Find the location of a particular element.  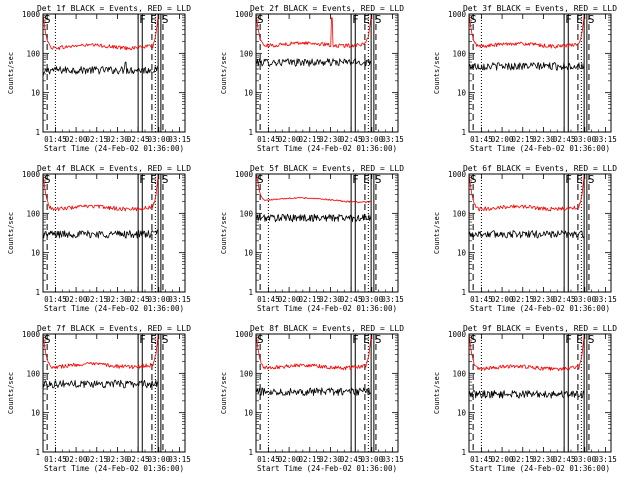

panel-title: Det 7f BLACK = Events, RED = LLD is located at coordinates (114, 328).